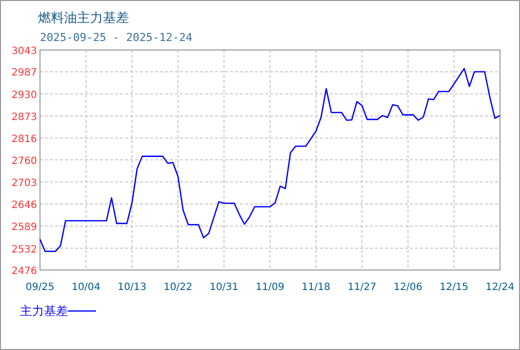 The height and width of the screenshot is (350, 520). Describe the element at coordinates (454, 287) in the screenshot. I see `x-tick-label: 12/15` at that location.